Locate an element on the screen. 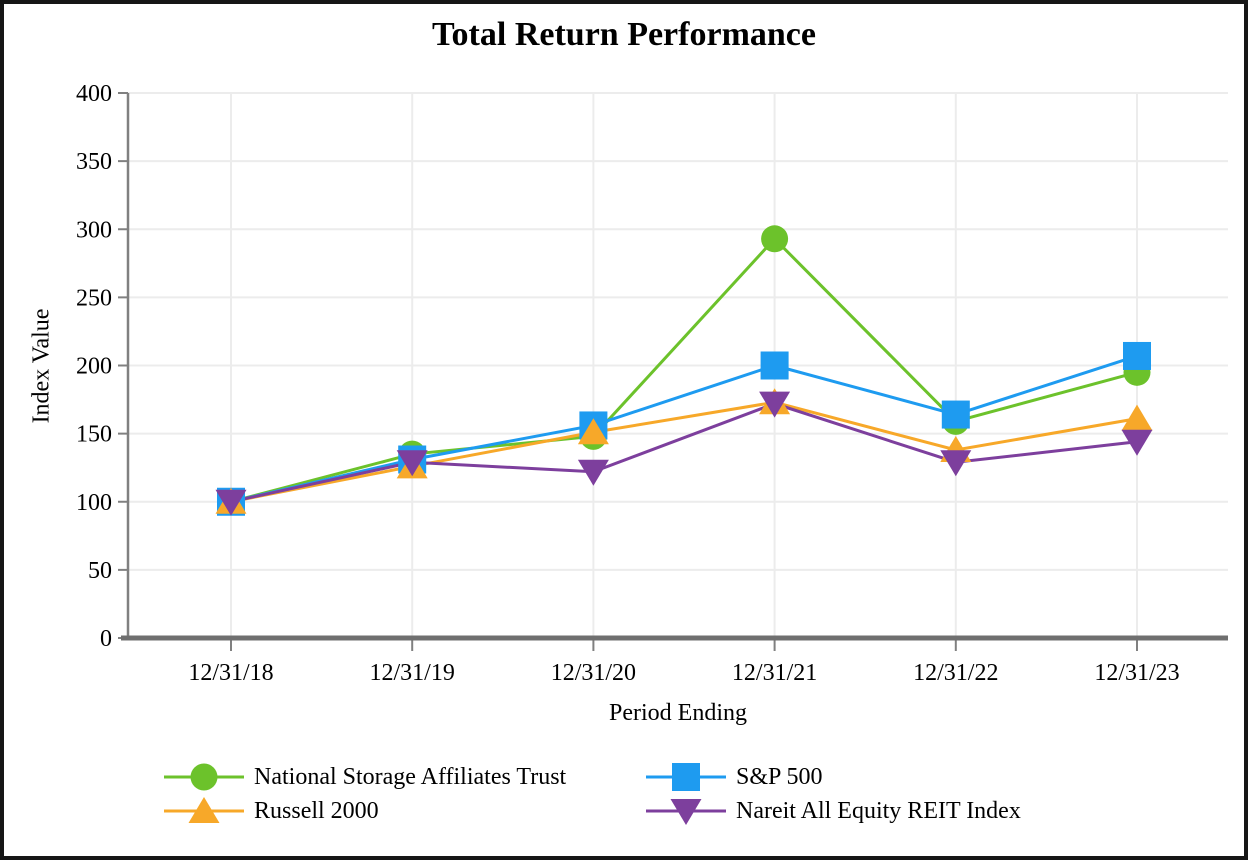 Image resolution: width=1248 pixels, height=860 pixels. y-tick-label: 100 is located at coordinates (94, 503).